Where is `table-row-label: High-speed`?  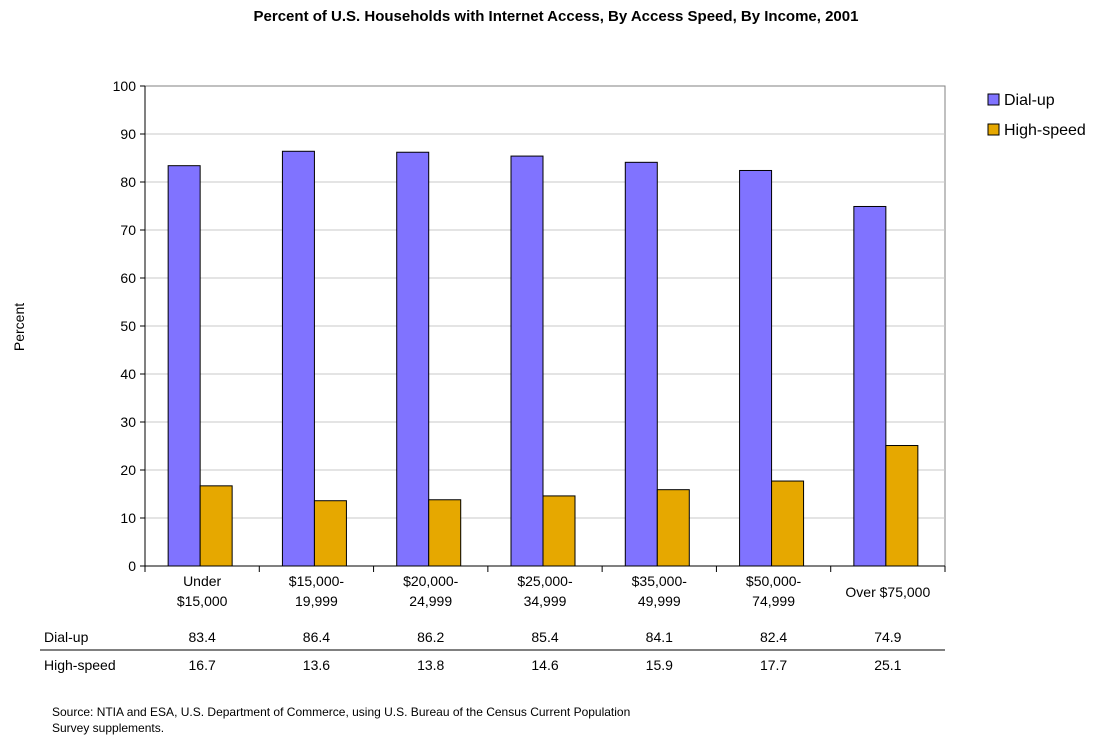 table-row-label: High-speed is located at coordinates (80, 665).